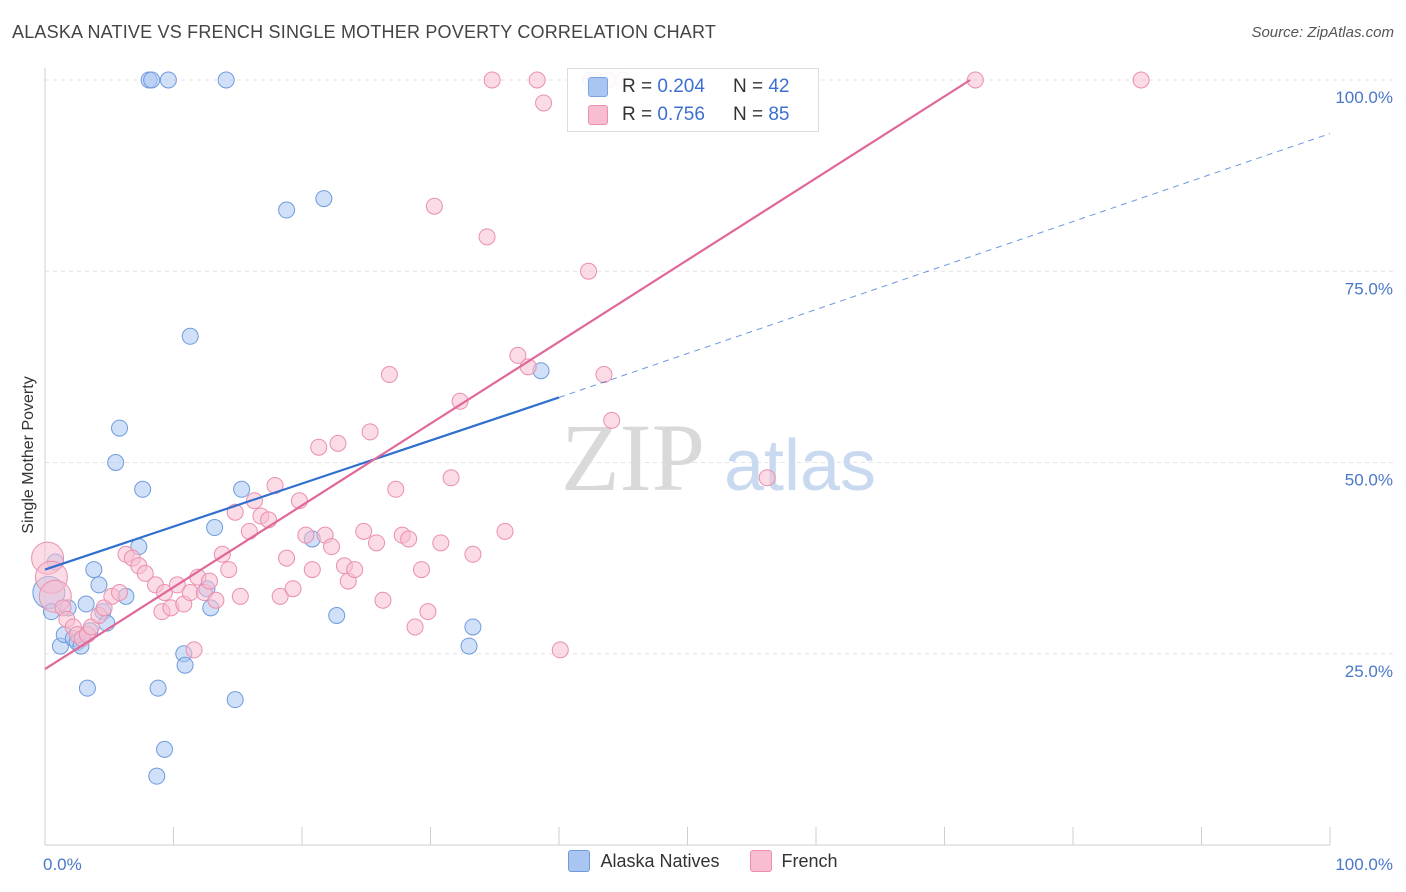  I want to click on y-axis-title: Single Mother Poverty, so click(28, 454).